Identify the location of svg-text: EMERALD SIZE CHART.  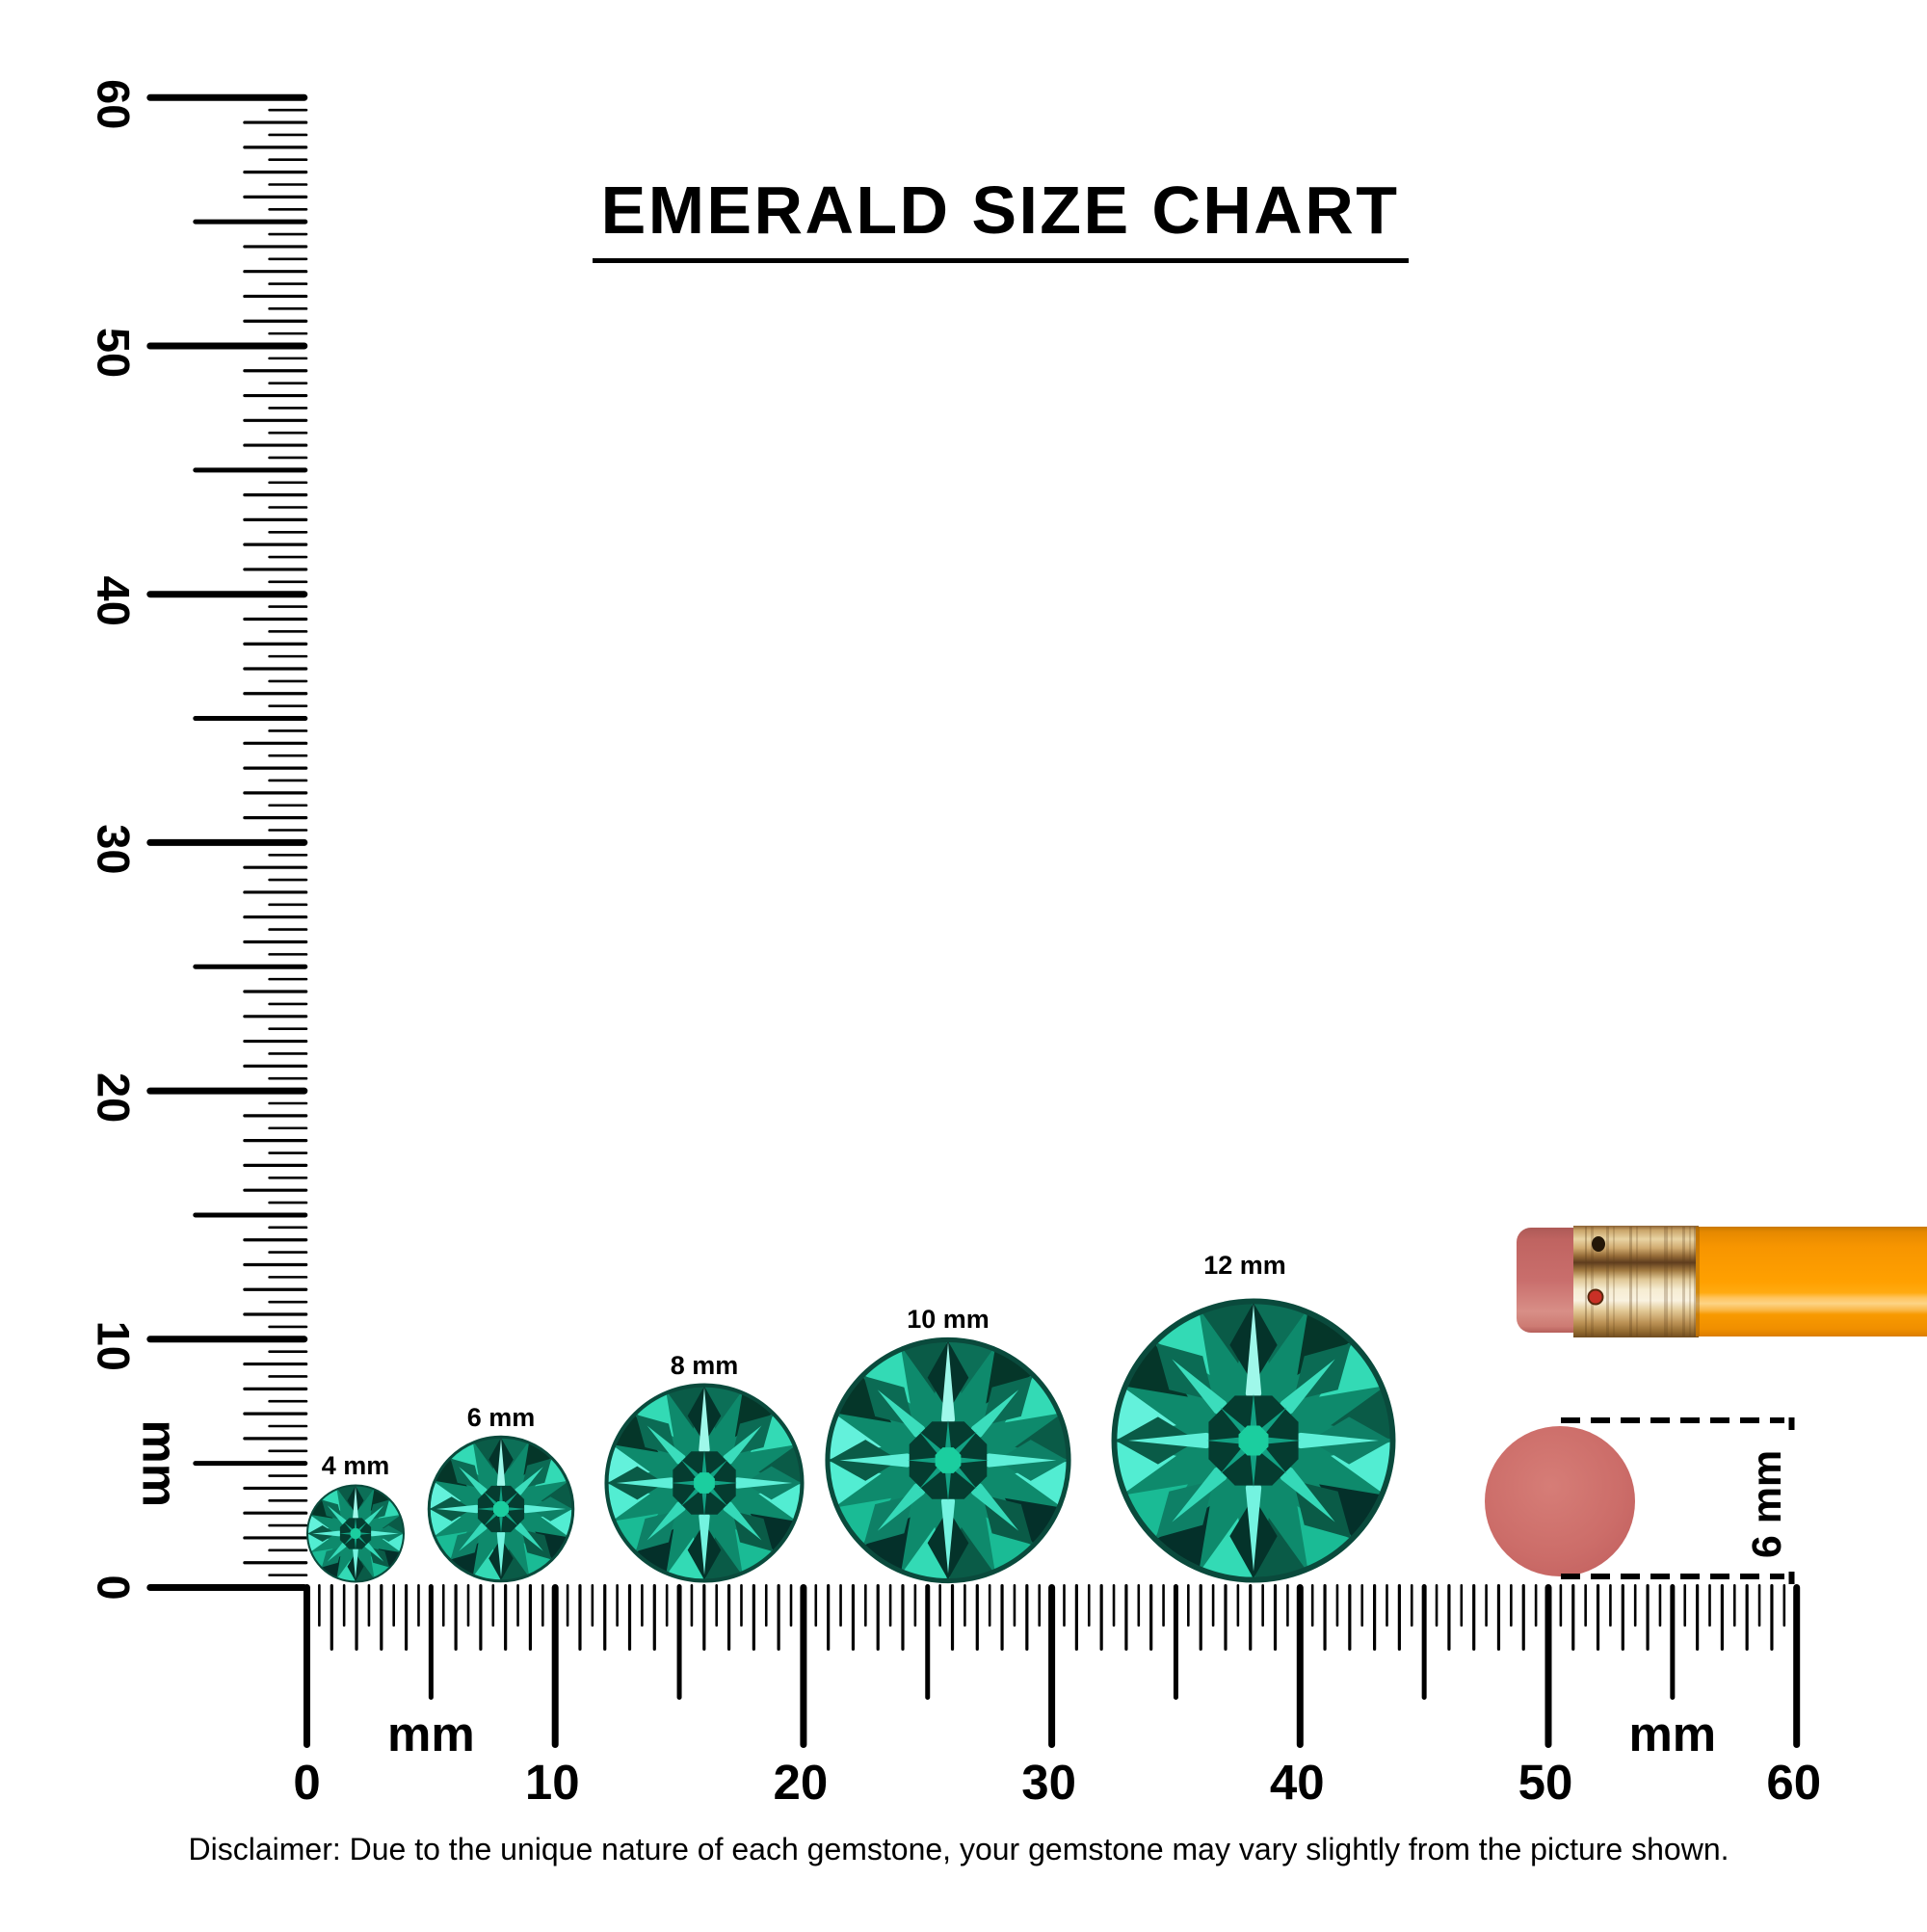
(1000, 210).